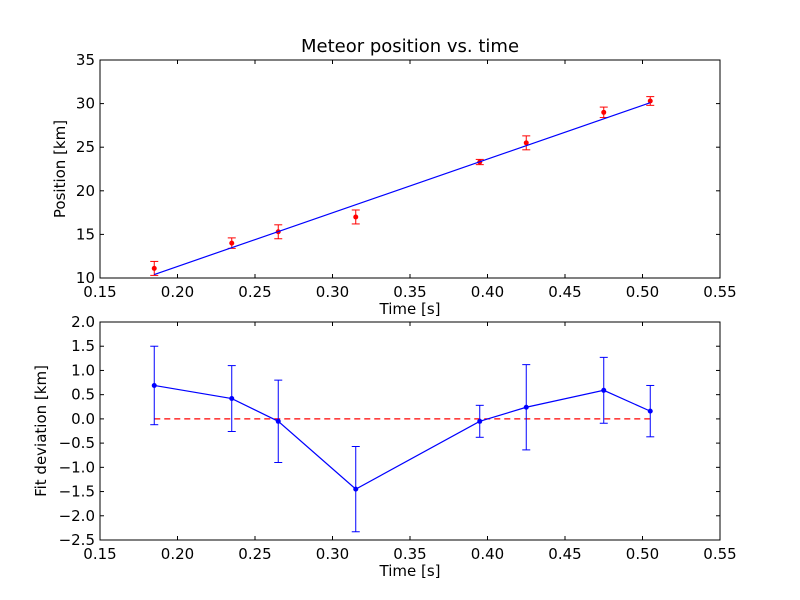 The width and height of the screenshot is (800, 600). Describe the element at coordinates (83, 346) in the screenshot. I see `y-tick-label: 1.5` at that location.